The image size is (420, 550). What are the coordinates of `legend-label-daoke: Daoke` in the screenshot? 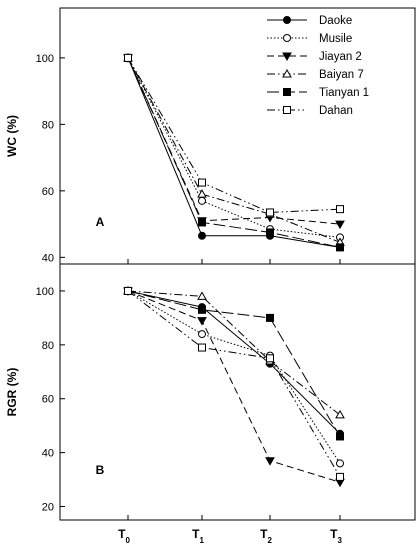 It's located at (335, 21).